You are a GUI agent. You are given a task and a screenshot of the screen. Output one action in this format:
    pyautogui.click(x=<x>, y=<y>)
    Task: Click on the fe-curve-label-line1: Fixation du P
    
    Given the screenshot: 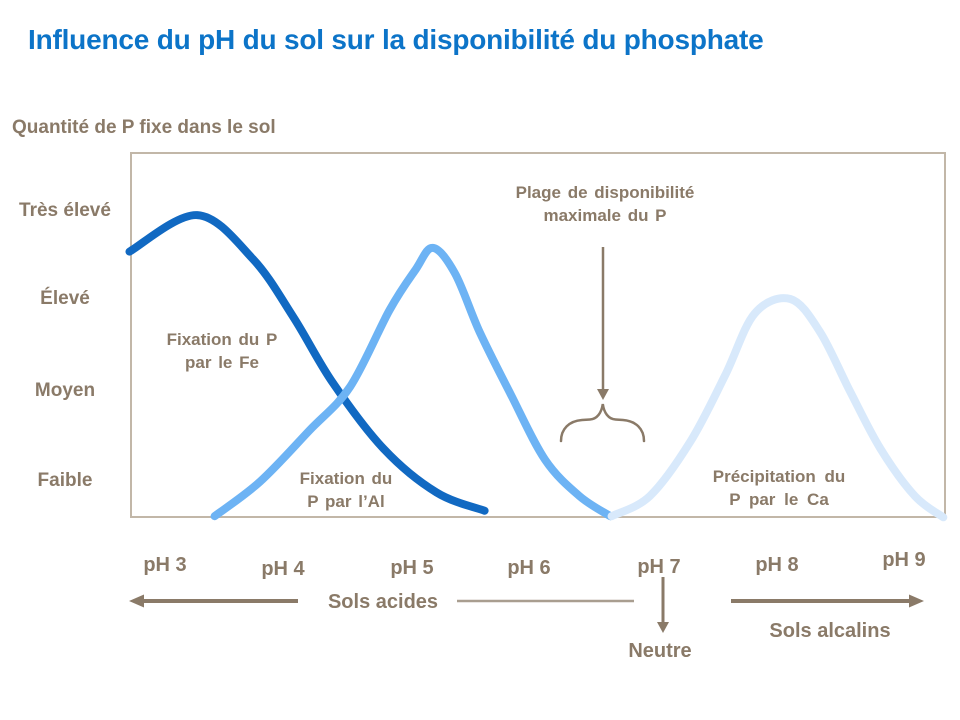 What is the action you would take?
    pyautogui.click(x=222, y=339)
    